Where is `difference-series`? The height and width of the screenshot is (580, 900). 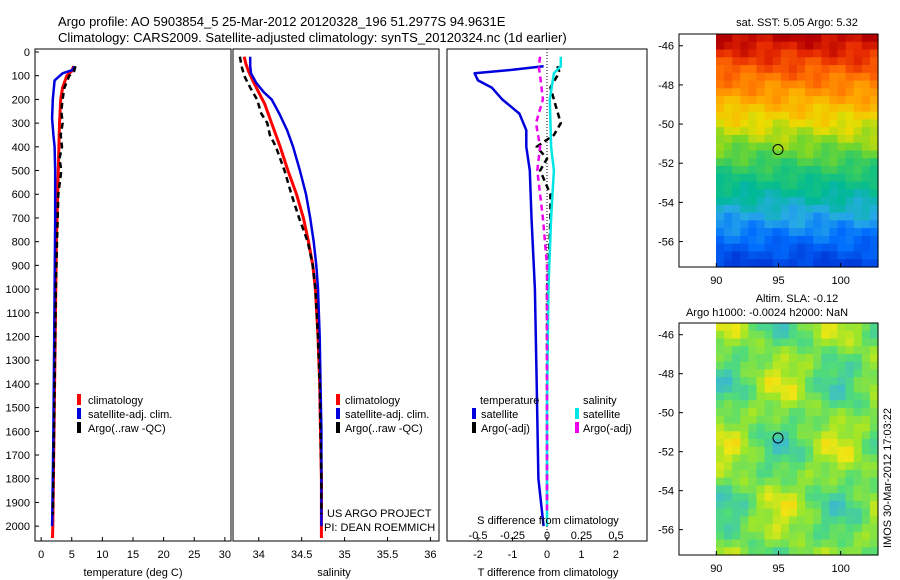
difference-series is located at coordinates (518, 291).